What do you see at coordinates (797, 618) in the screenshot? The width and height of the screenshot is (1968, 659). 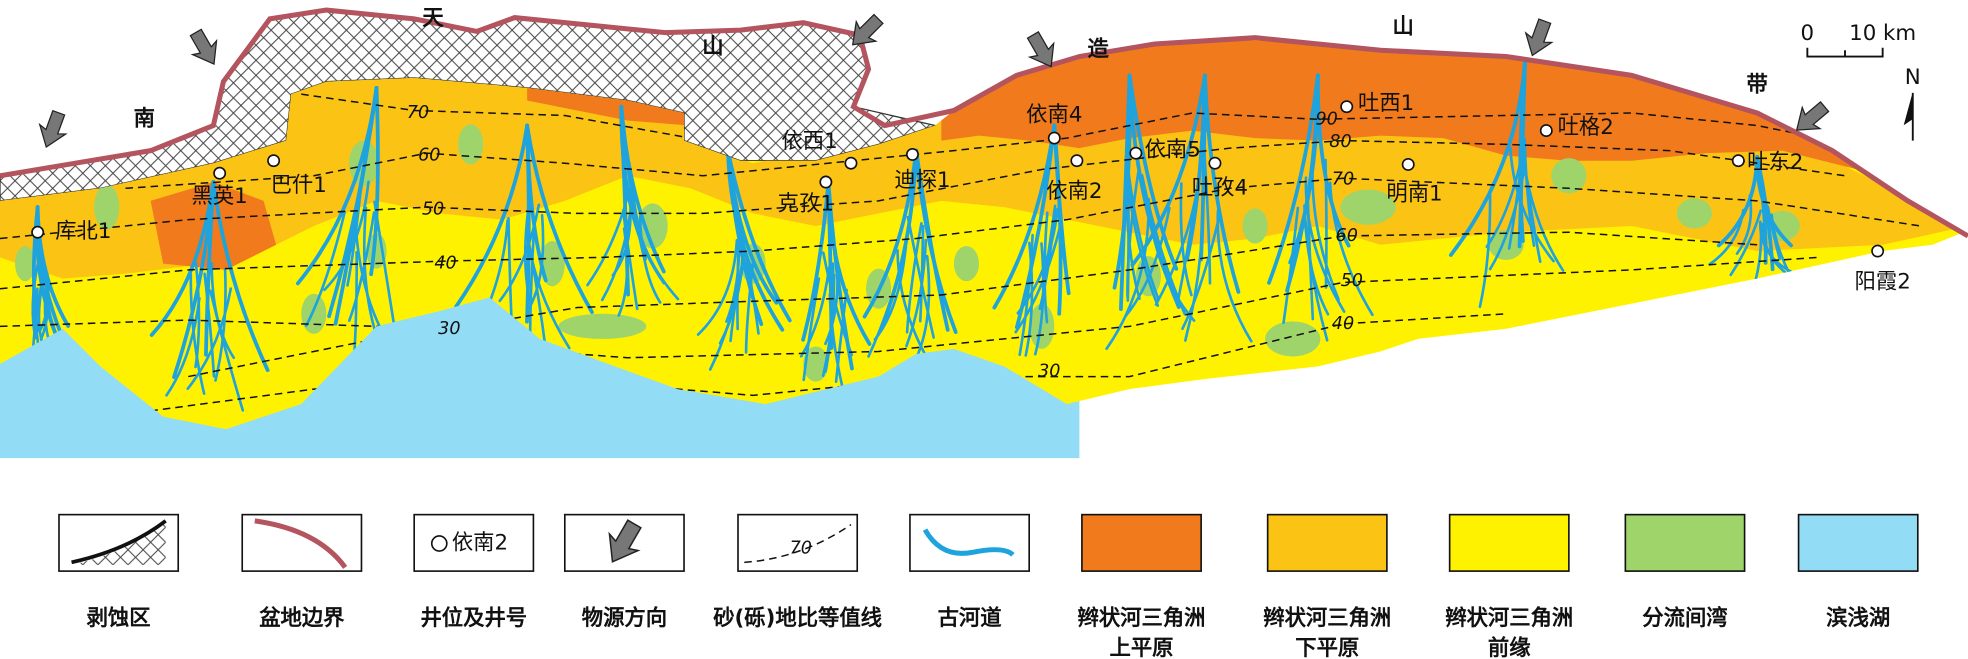 I see `legend-label: 砂(砾)地比等值线` at bounding box center [797, 618].